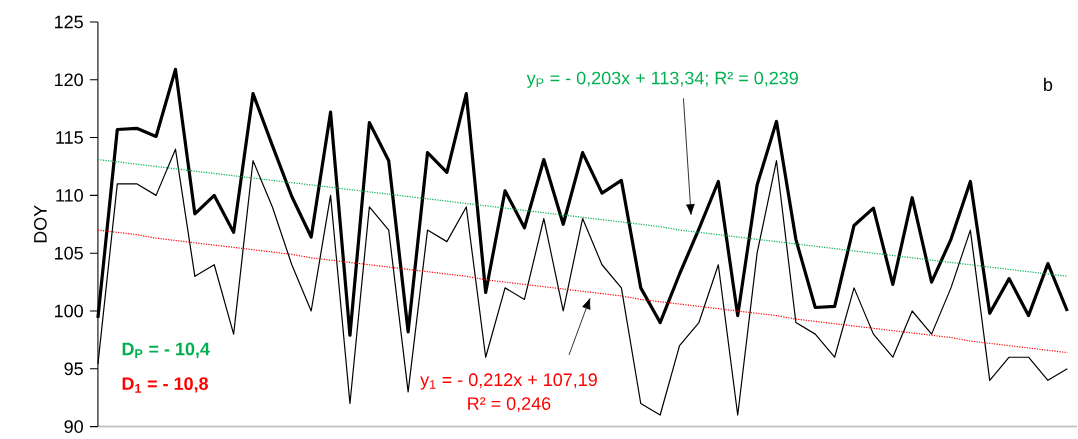  Describe the element at coordinates (69, 311) in the screenshot. I see `y-tick-label: 100` at that location.